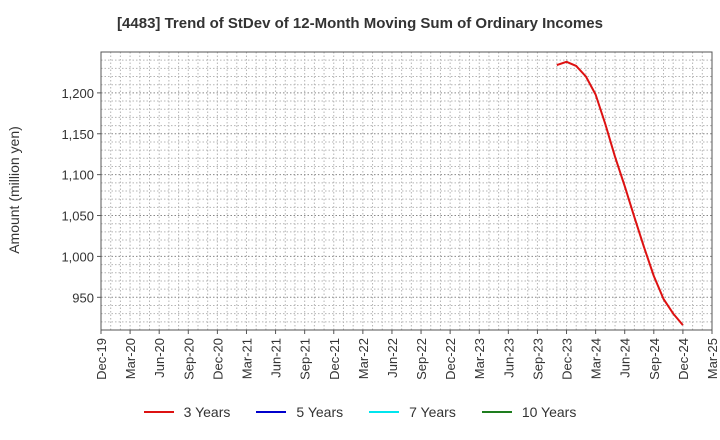  I want to click on legend-item: 10 Years, so click(529, 412).